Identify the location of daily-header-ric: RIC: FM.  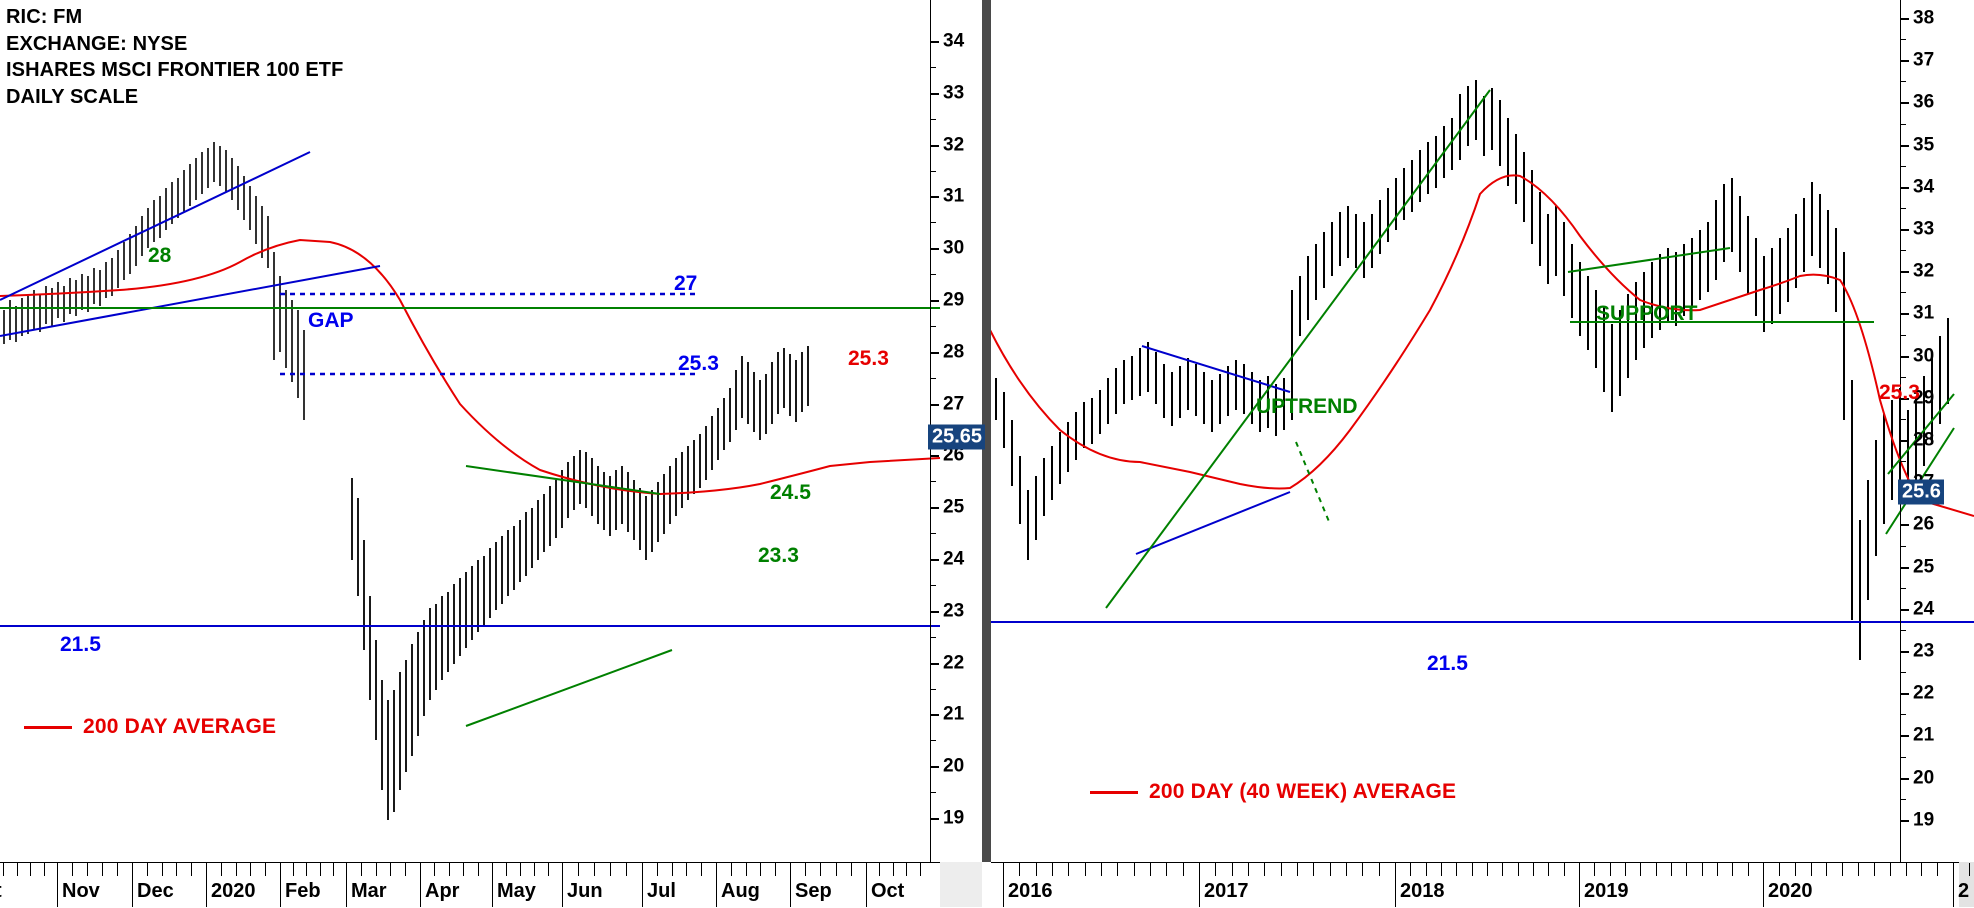
(44, 17).